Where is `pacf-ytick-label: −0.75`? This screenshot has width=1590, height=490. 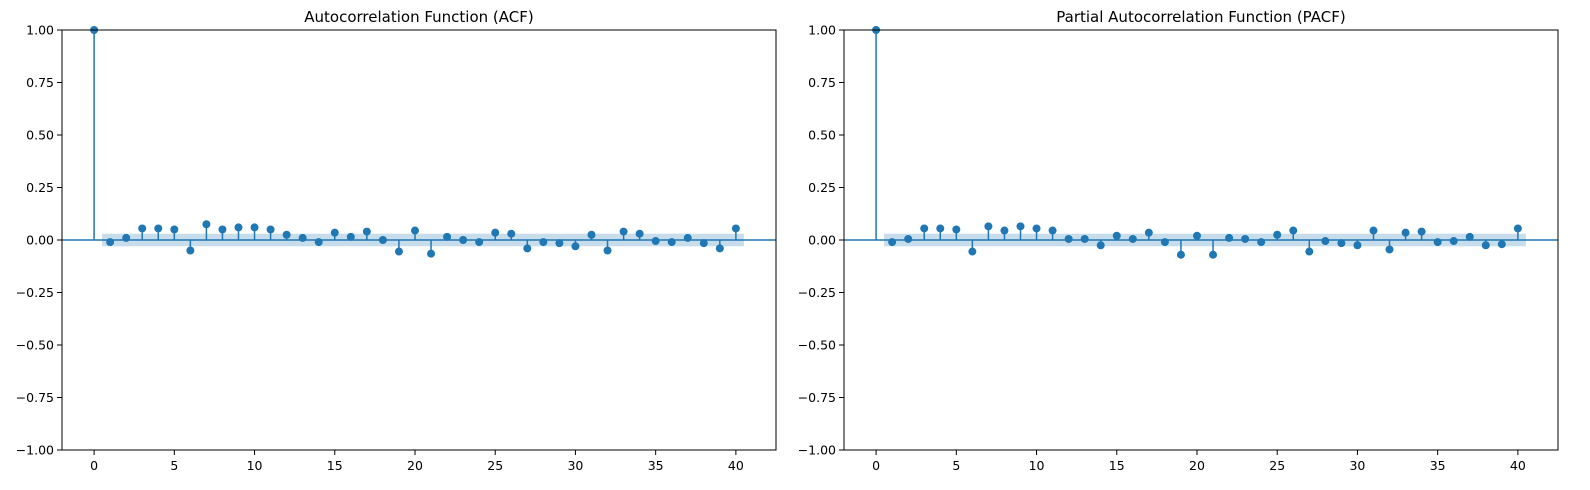
pacf-ytick-label: −0.75 is located at coordinates (817, 397).